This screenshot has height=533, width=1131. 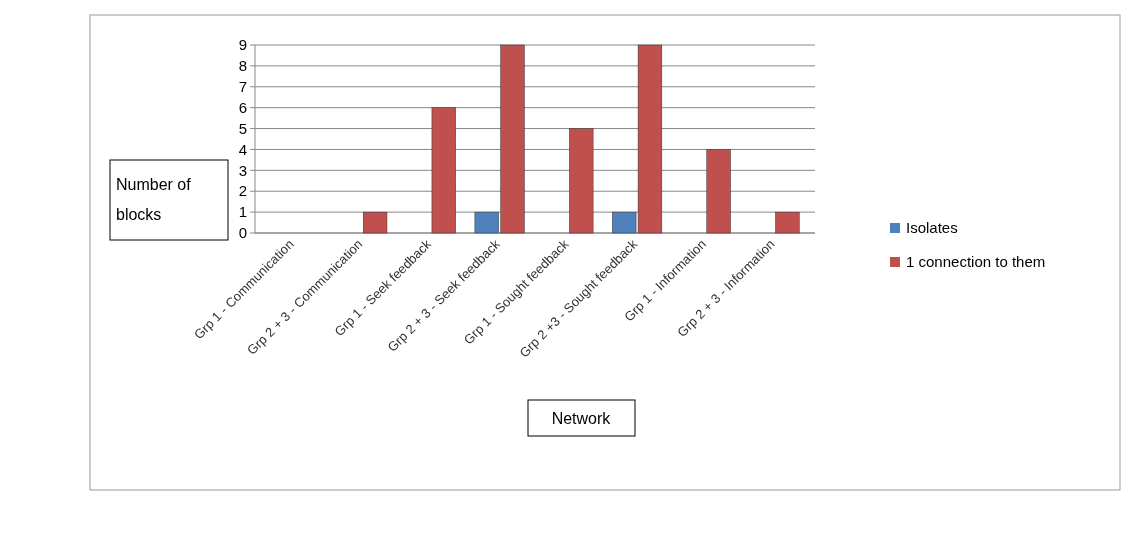 What do you see at coordinates (242, 66) in the screenshot?
I see `y-tick-label: 8` at bounding box center [242, 66].